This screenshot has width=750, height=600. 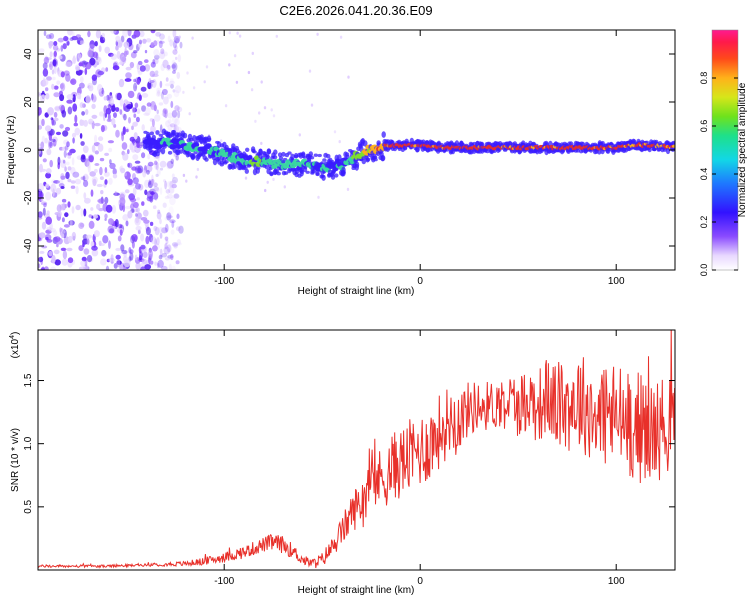 I want to click on colorbar-tick-label: 0.4, so click(x=704, y=174).